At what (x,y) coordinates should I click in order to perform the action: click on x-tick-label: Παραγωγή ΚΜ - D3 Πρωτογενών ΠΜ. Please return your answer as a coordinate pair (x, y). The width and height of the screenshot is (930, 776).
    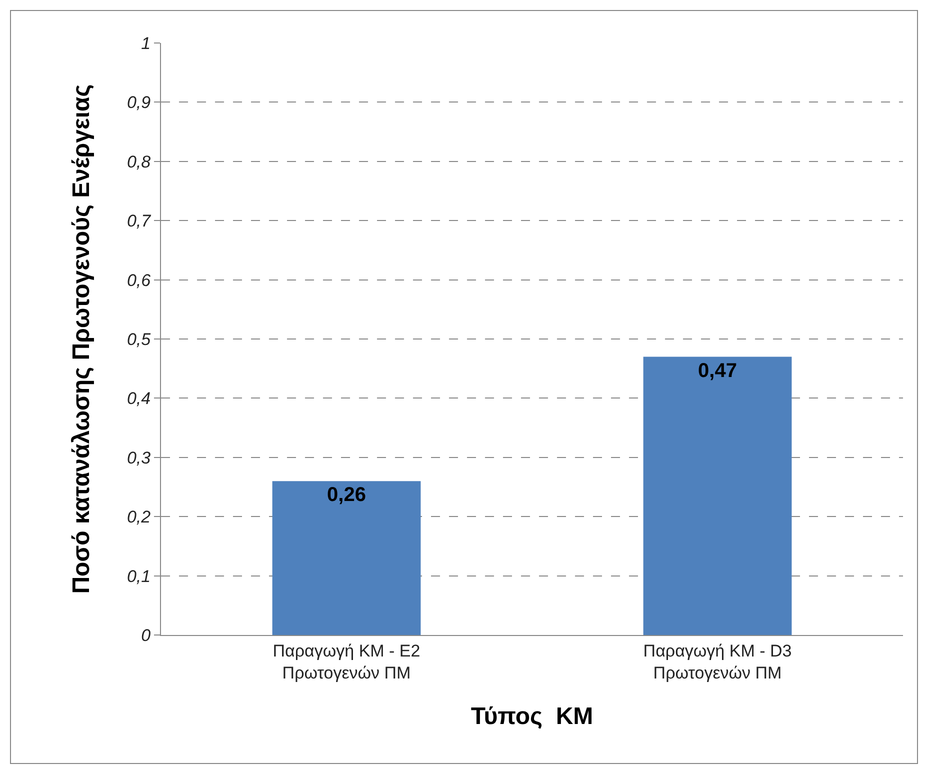
    Looking at the image, I should click on (717, 661).